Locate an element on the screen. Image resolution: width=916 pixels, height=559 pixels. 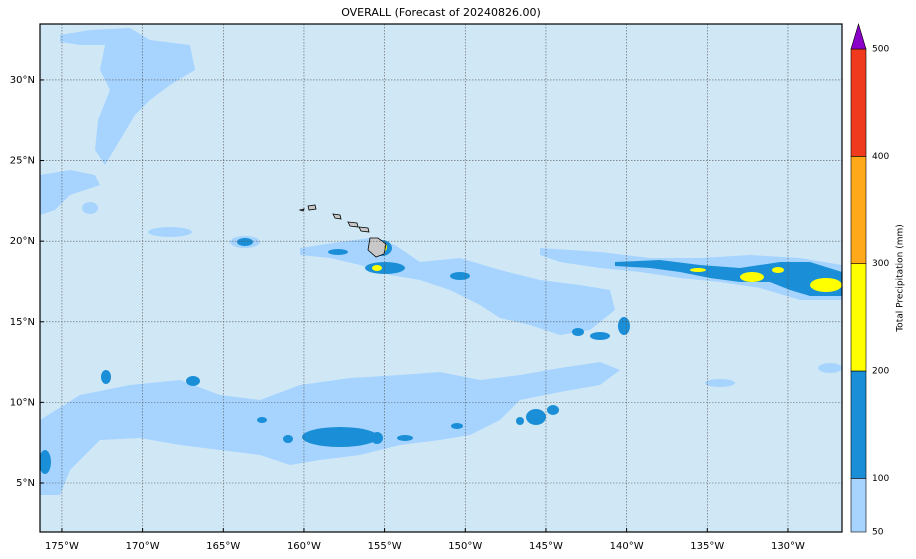
y-tick-label: 10°N is located at coordinates (22, 402).